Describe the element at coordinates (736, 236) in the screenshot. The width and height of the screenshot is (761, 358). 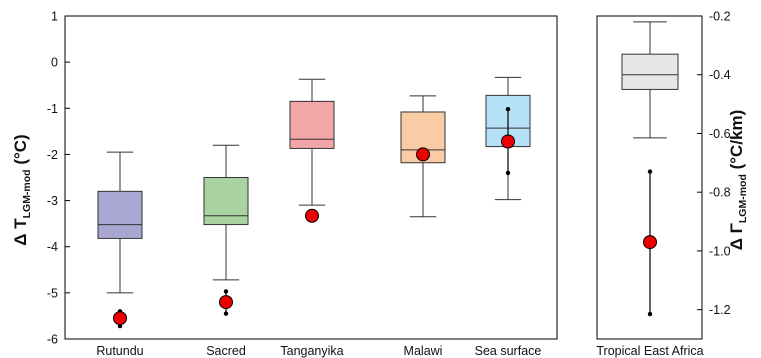
I see `ylabel-main: Δ Γ` at that location.